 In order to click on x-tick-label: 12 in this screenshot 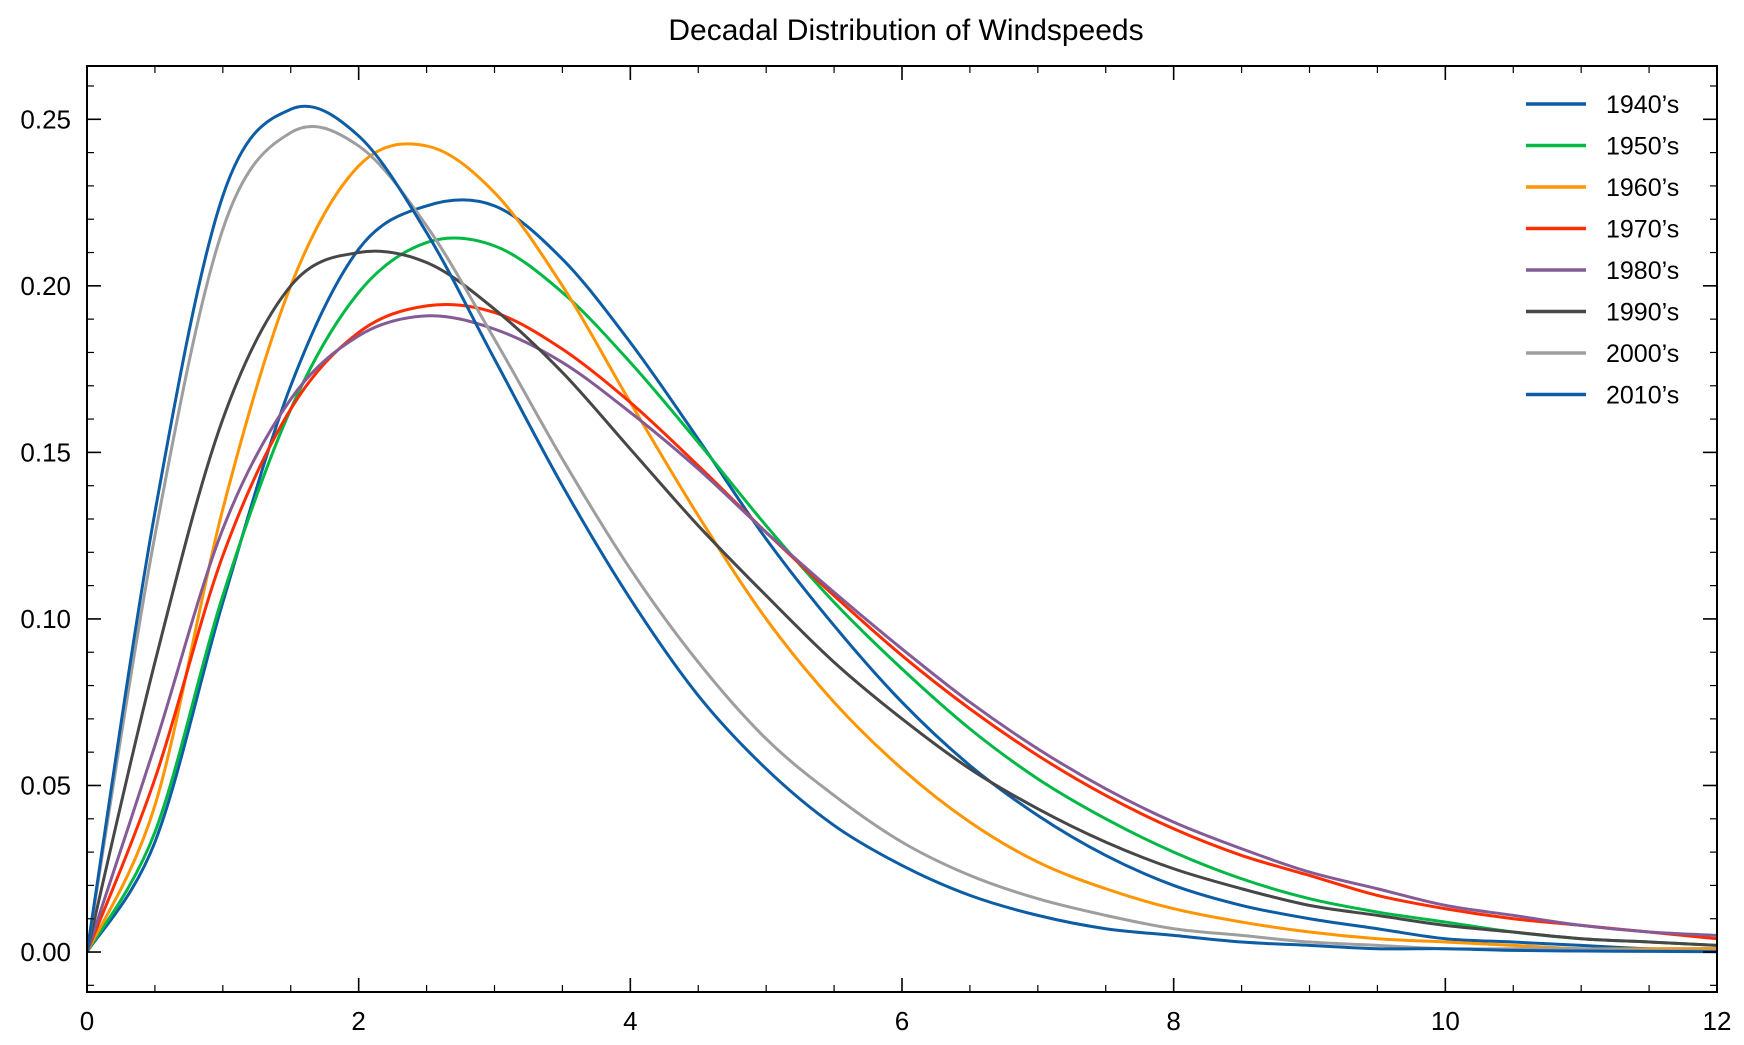, I will do `click(1717, 1021)`.